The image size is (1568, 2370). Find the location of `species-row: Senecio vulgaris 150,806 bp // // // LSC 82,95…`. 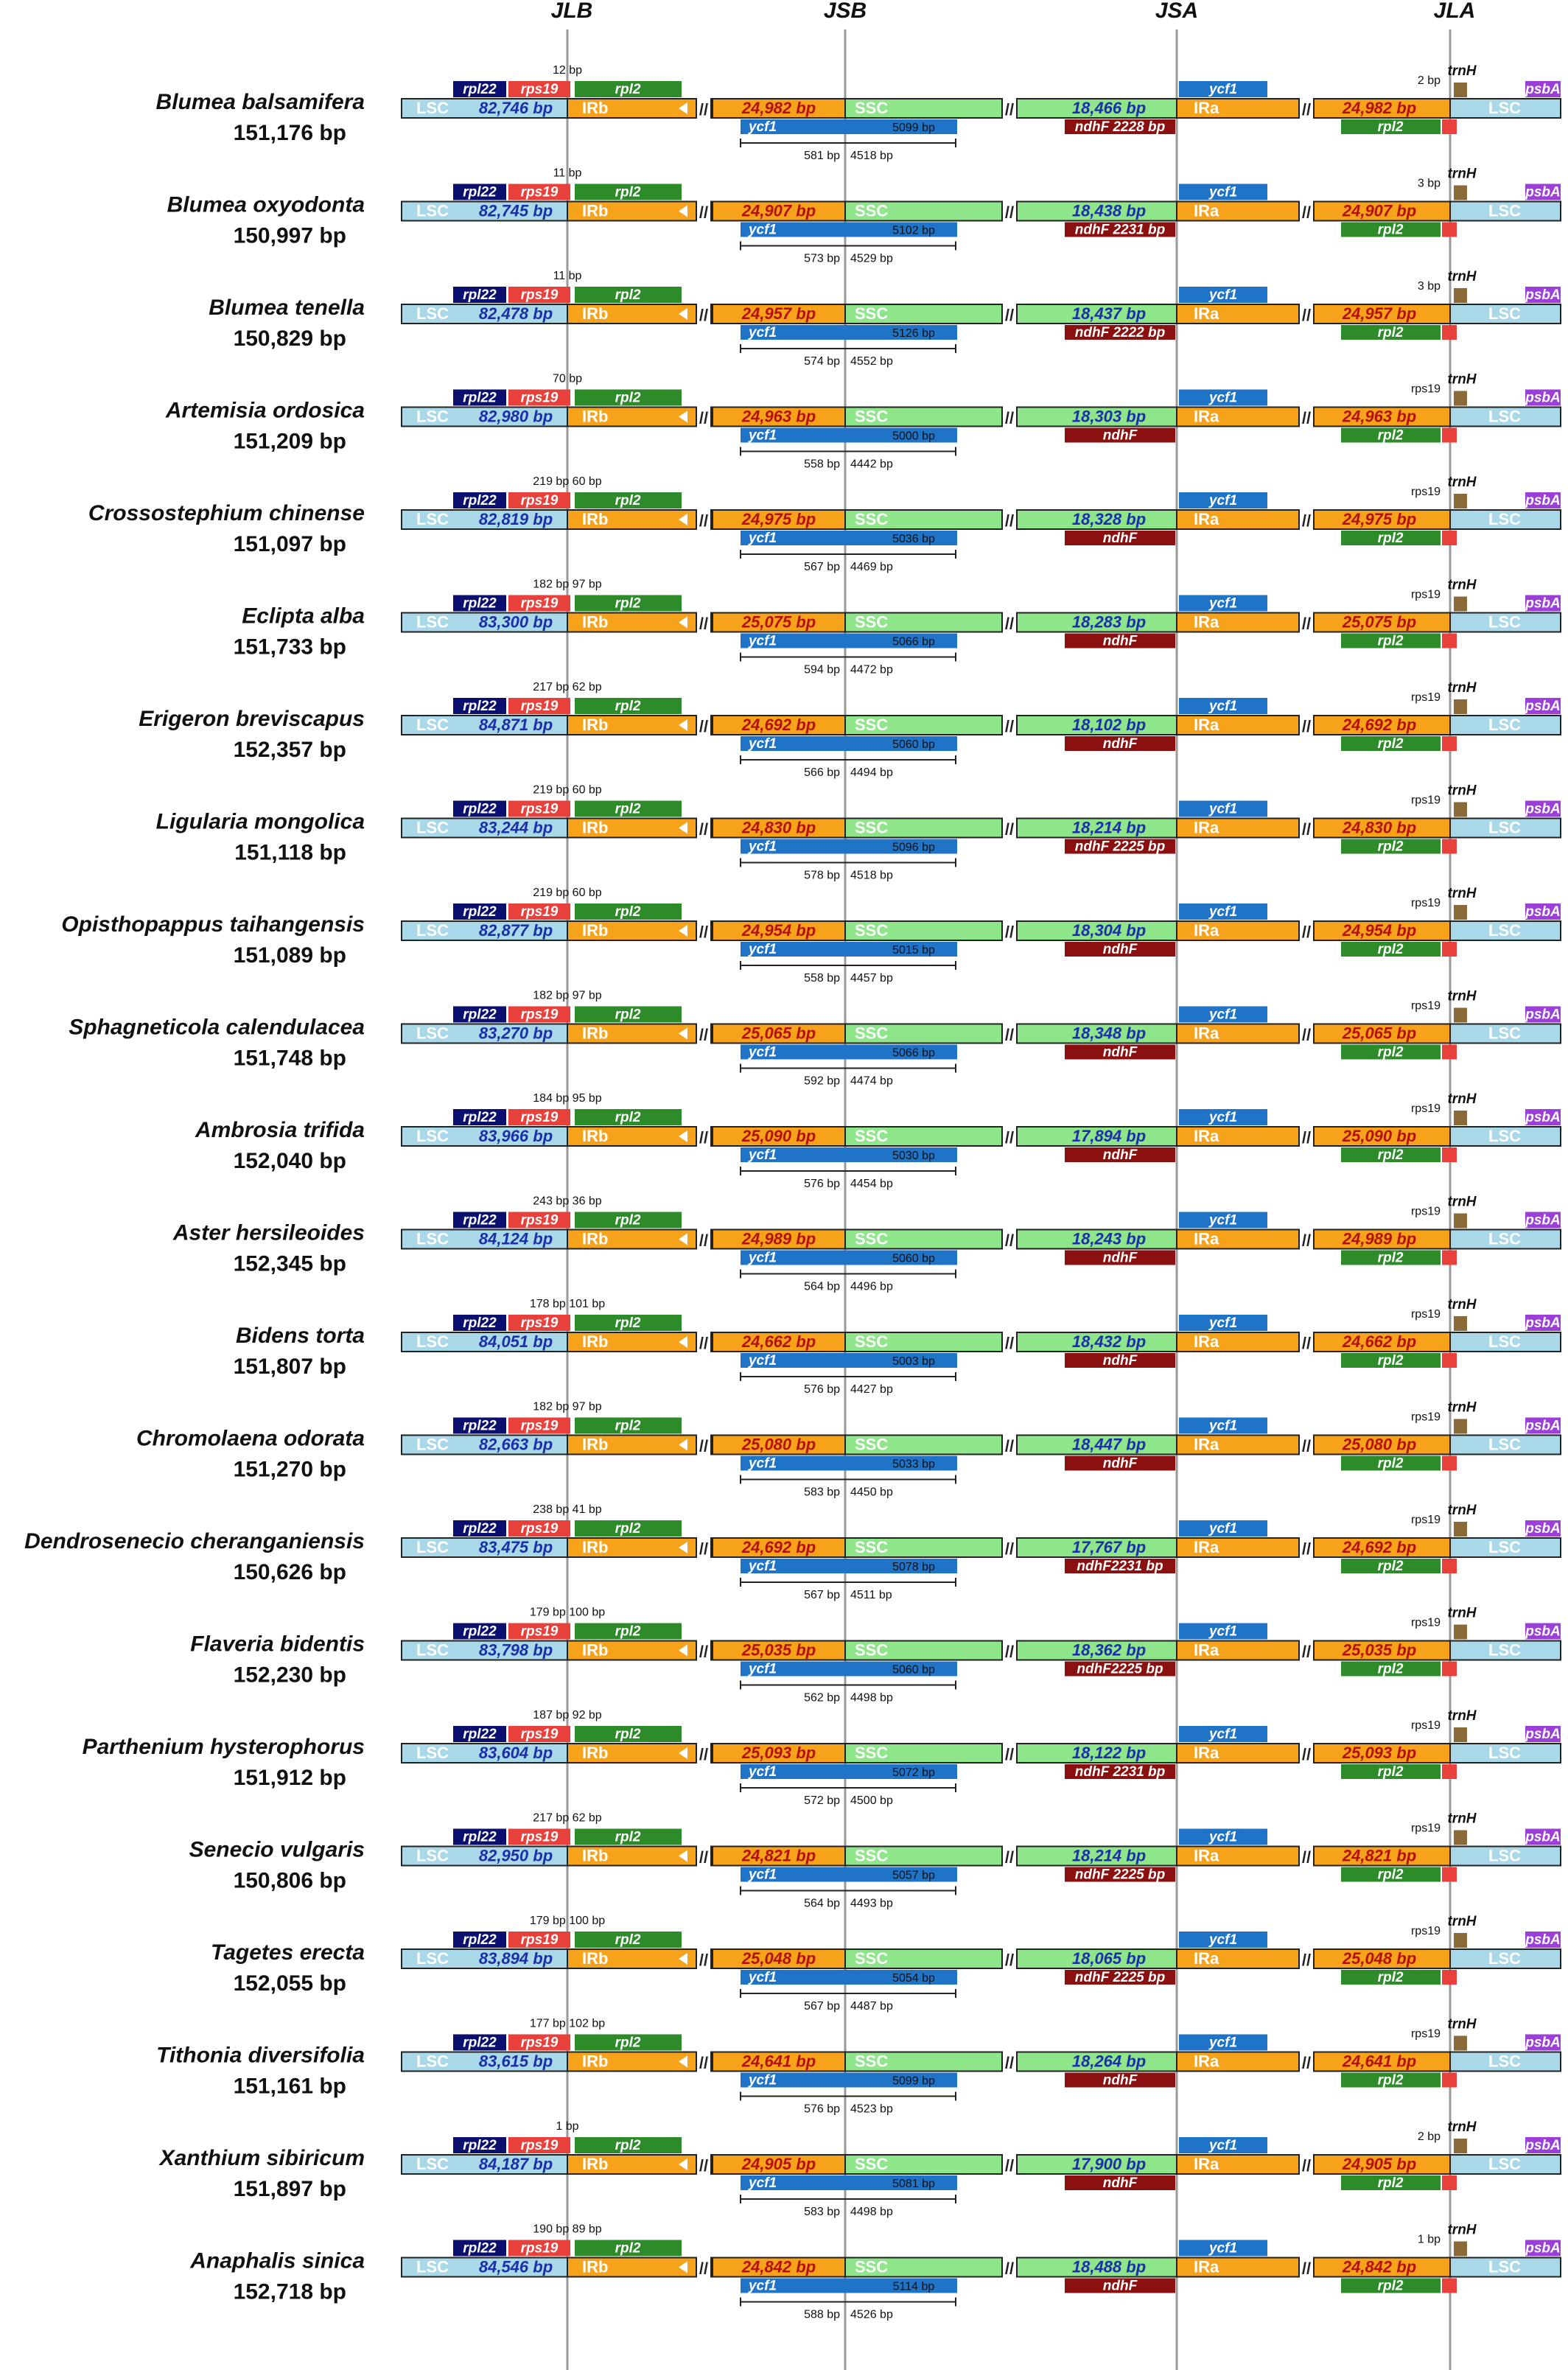

species-row: Senecio vulgaris 150,806 bp // // // LSC 82,95… is located at coordinates (875, 1860).